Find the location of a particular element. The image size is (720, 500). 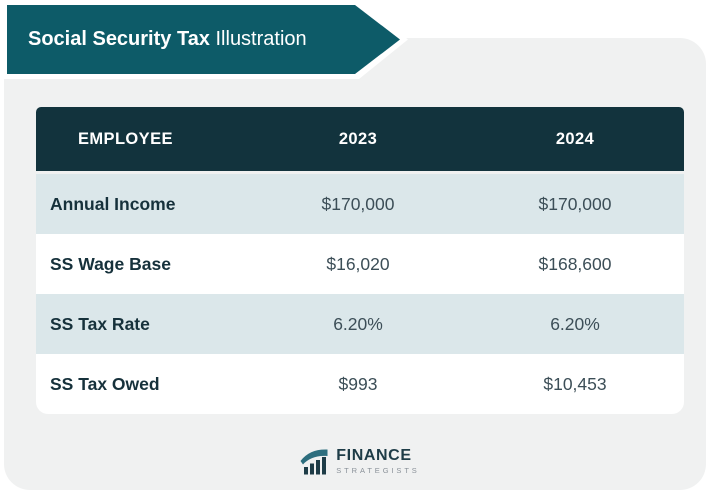

value-2023: 6.20% is located at coordinates (358, 323).